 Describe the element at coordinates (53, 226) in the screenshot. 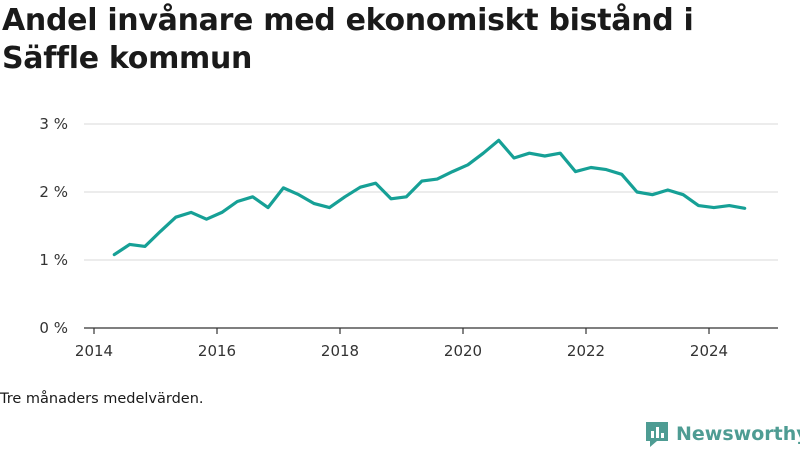

I see `y-axis: 0 % 1 % 2 % 3 %` at that location.